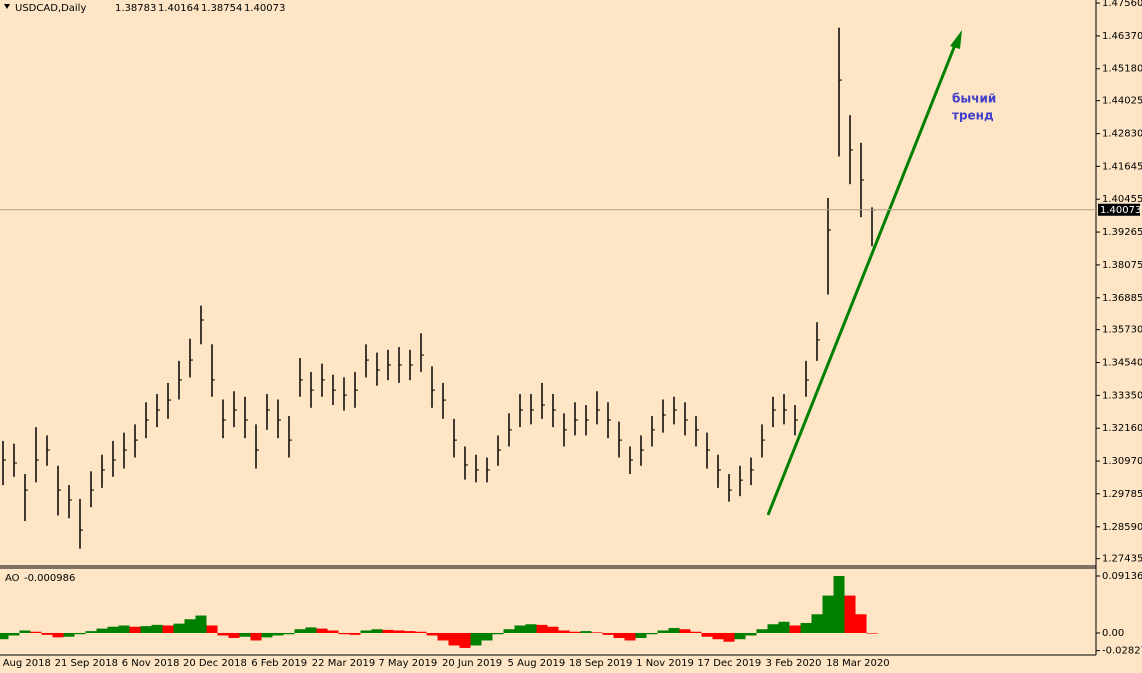 The image size is (1142, 673). What do you see at coordinates (1122, 4) in the screenshot?
I see `y-tick-label: 1.47560` at bounding box center [1122, 4].